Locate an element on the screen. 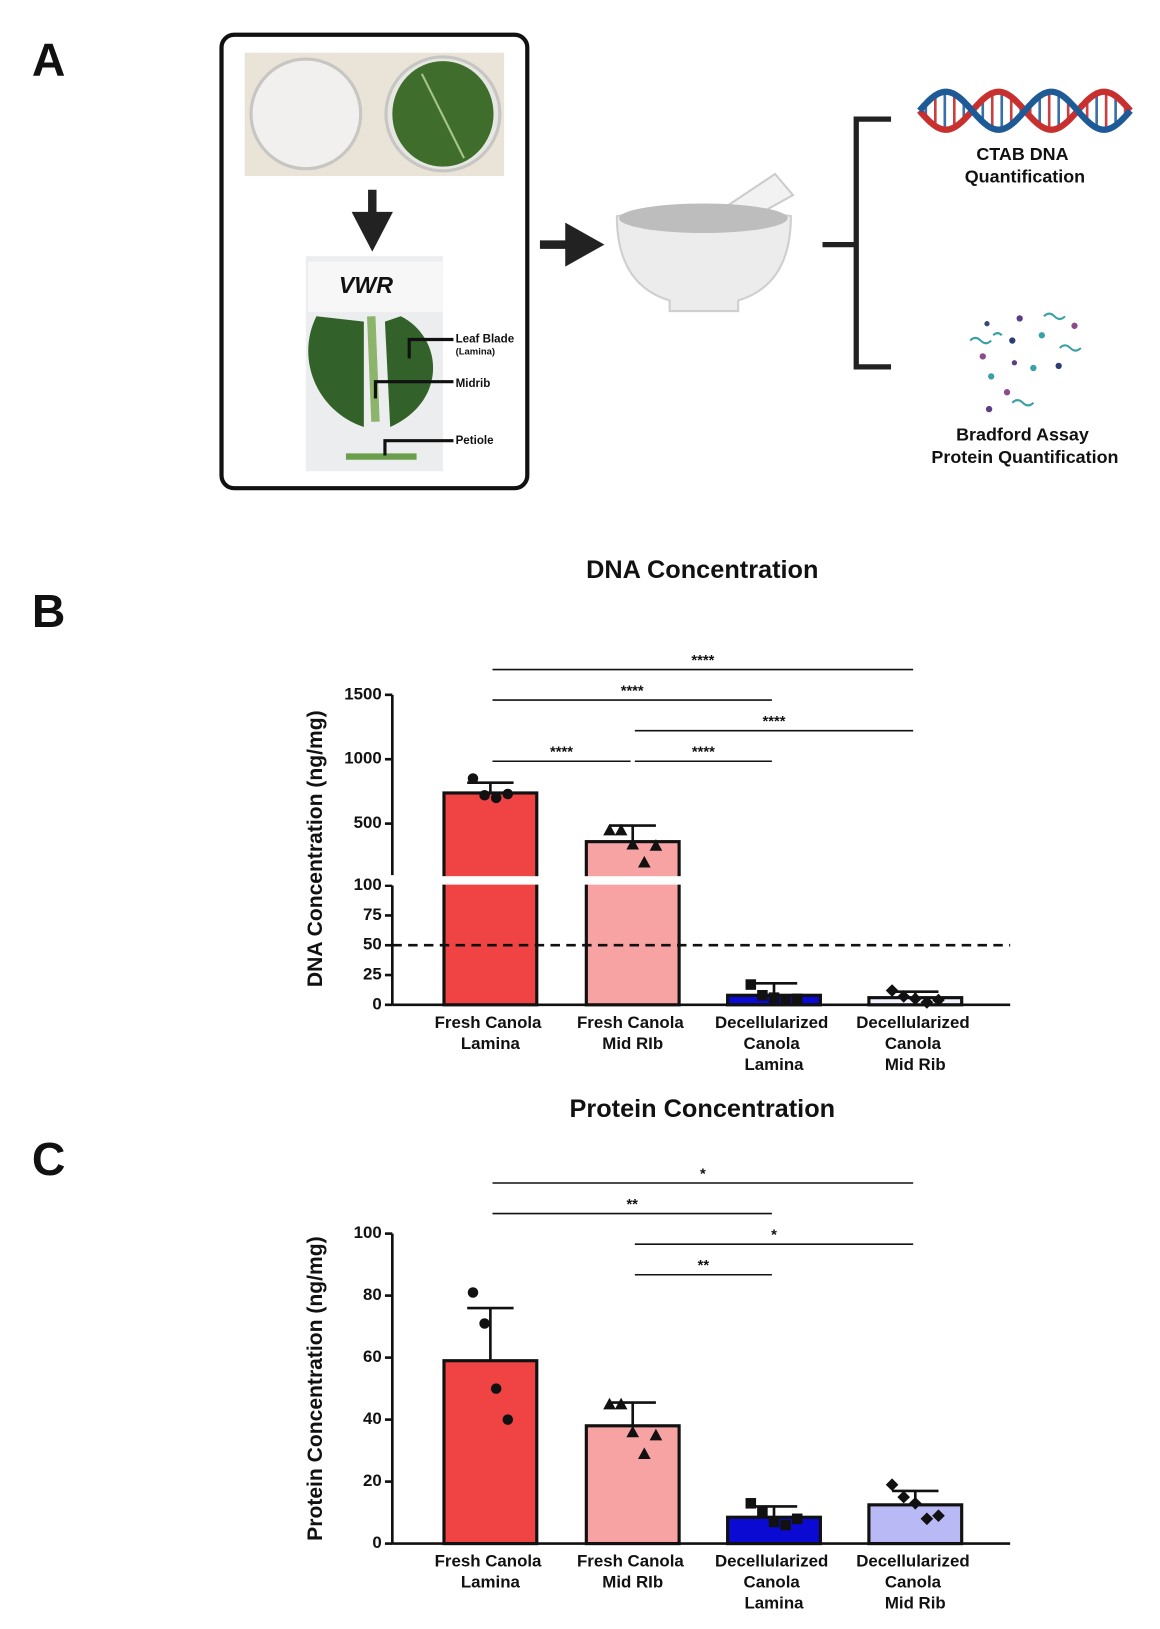  y-tick-label: 80 is located at coordinates (372, 1294).